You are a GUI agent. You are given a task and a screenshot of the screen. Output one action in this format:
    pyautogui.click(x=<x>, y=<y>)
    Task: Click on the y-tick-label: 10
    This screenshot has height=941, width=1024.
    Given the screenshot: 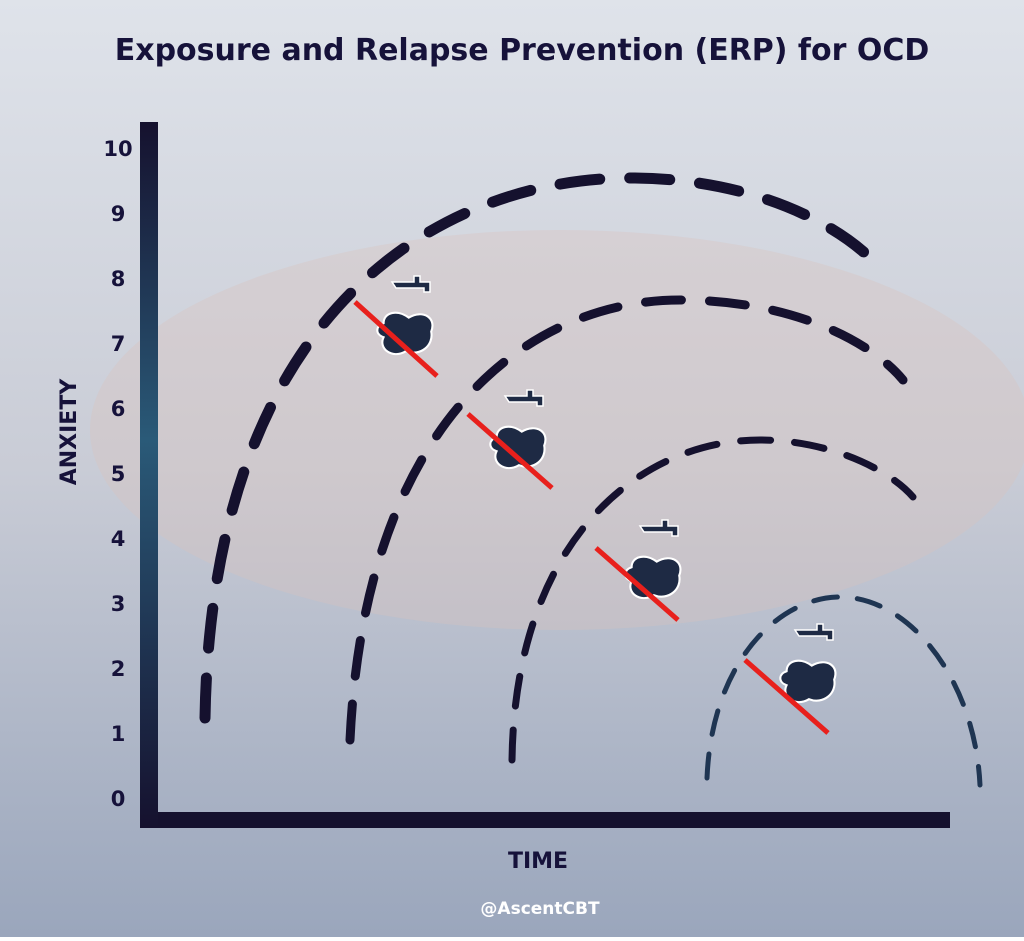 What is the action you would take?
    pyautogui.click(x=117, y=149)
    